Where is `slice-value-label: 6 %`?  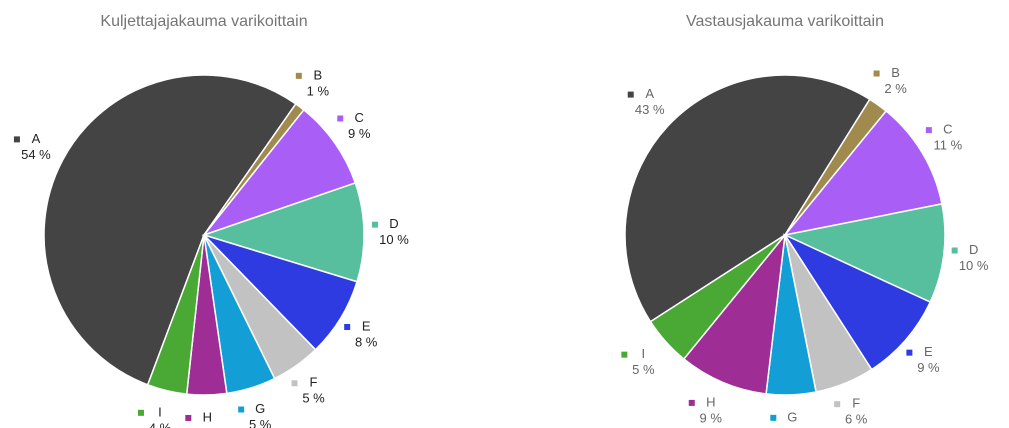
slice-value-label: 6 % is located at coordinates (856, 419).